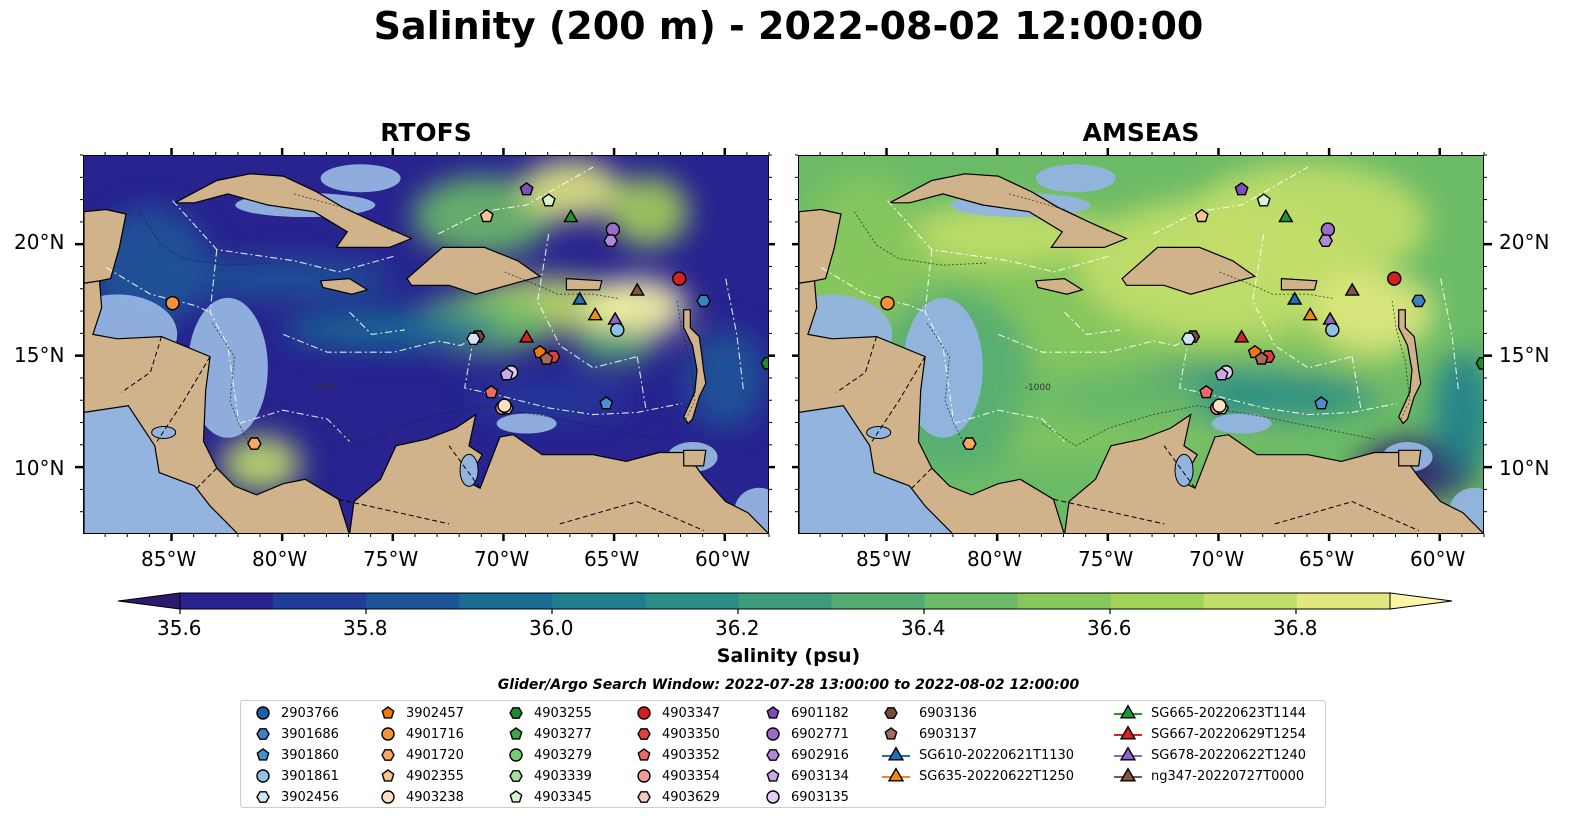 The image size is (1577, 826). I want to click on lon-label-80-left: 80°W, so click(280, 559).